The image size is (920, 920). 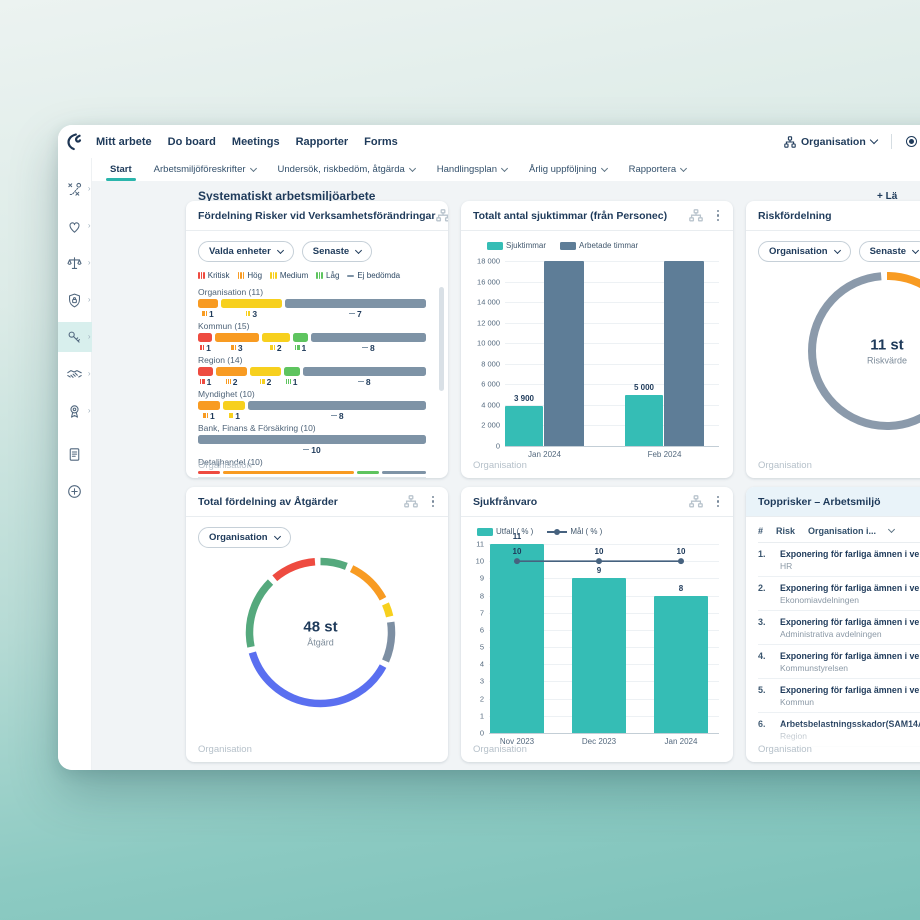 I want to click on add-widget-link: + Lä, so click(x=887, y=196).